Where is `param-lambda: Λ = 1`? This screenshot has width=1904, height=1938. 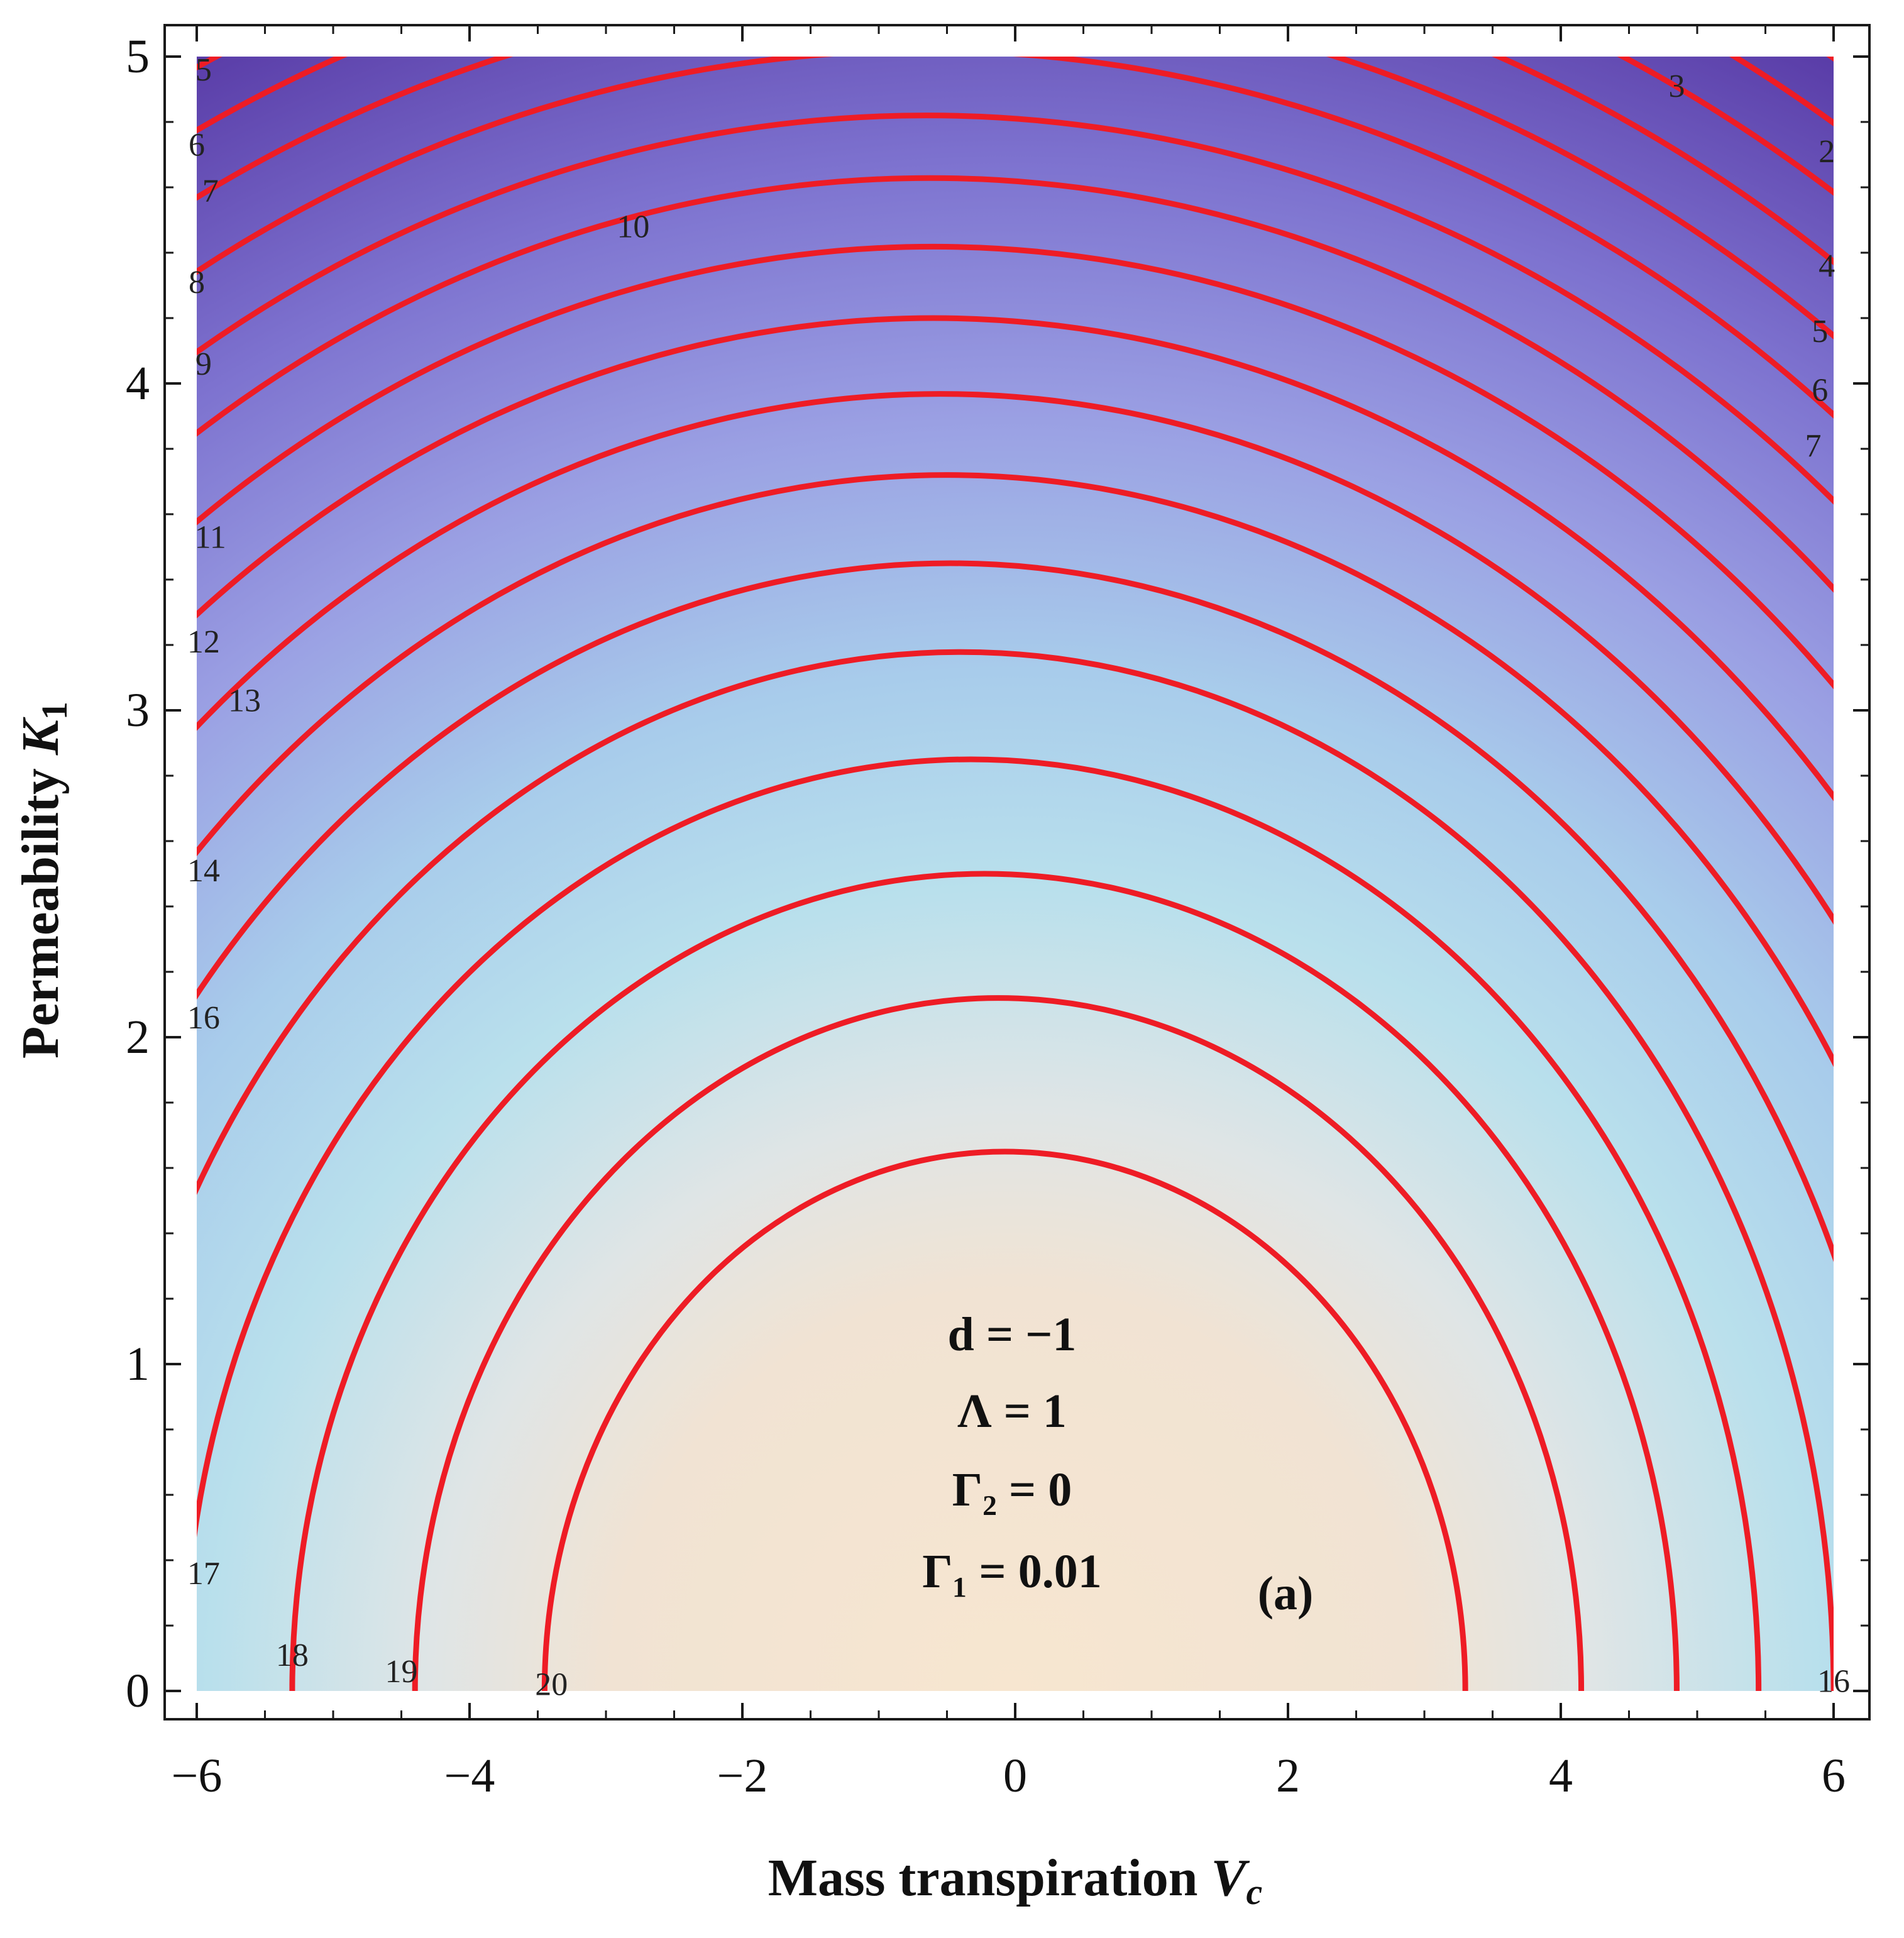 param-lambda: Λ = 1 is located at coordinates (1012, 1411).